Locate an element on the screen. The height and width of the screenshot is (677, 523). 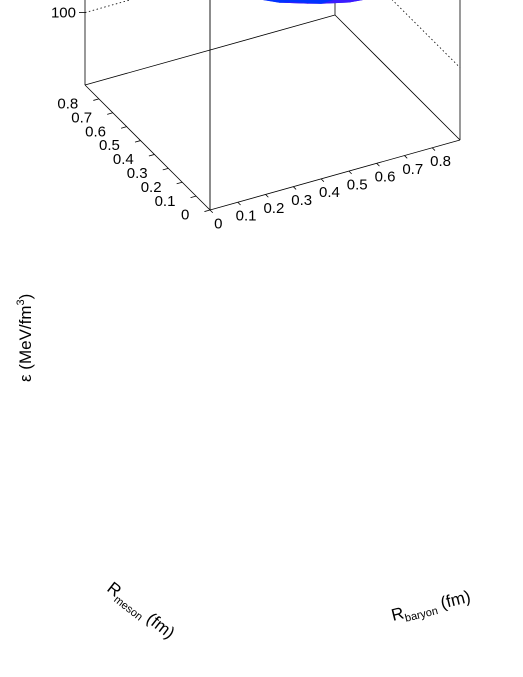
x-tick-label: 0.8 is located at coordinates (440, 161).